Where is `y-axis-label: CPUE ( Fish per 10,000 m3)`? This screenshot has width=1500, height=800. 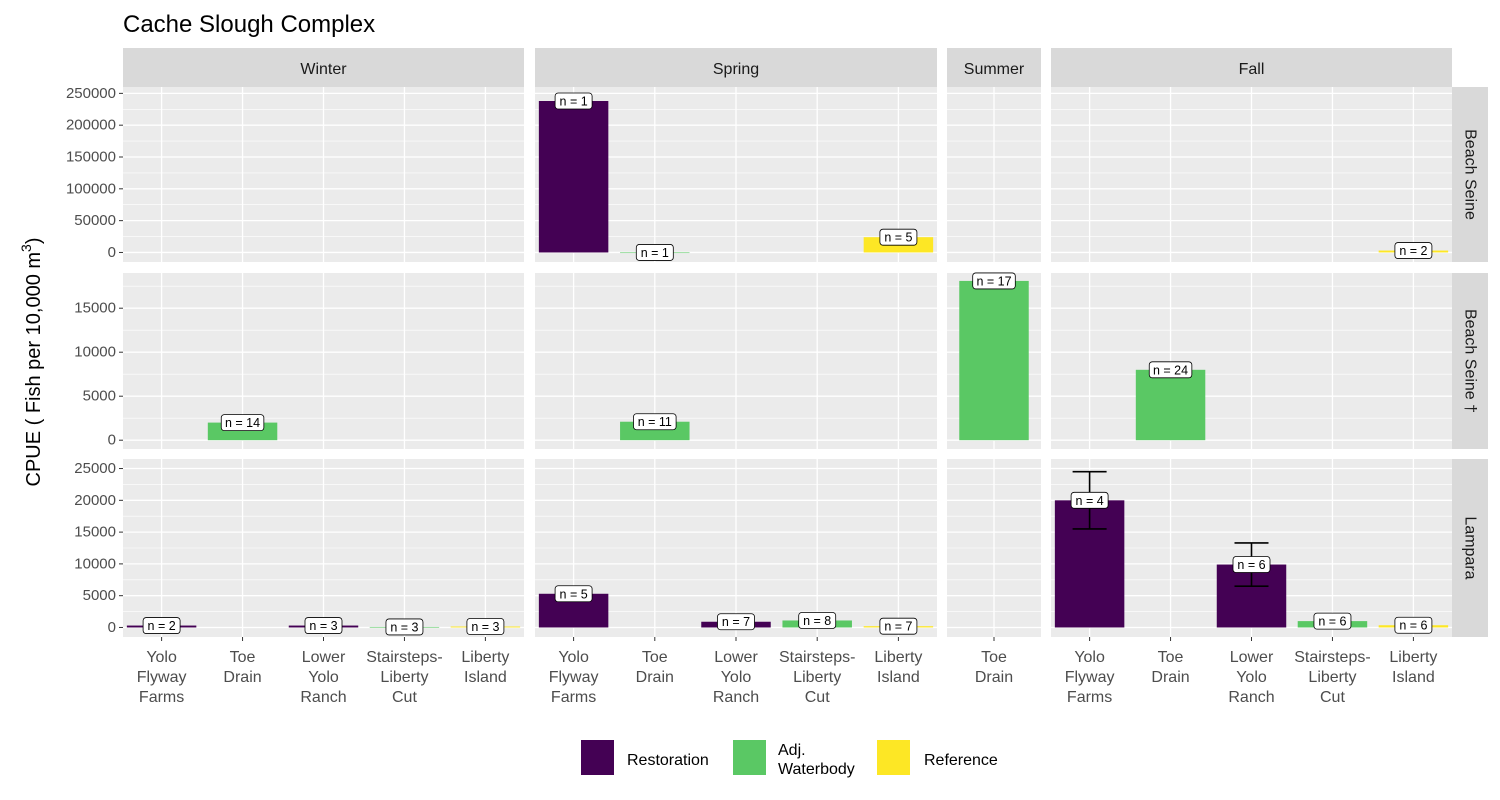 y-axis-label: CPUE ( Fish per 10,000 m3) is located at coordinates (31, 362).